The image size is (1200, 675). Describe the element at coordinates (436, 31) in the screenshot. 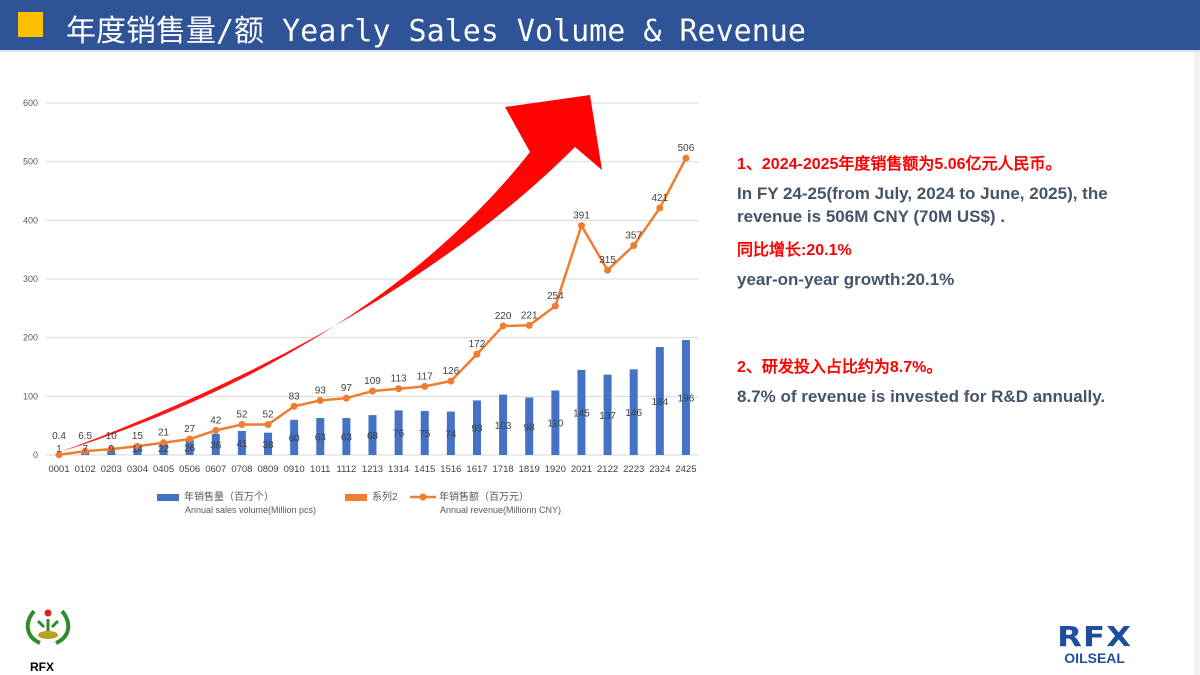

I see `page-title: 年度销售量/额 Yearly Sales Volume & Revenue` at that location.